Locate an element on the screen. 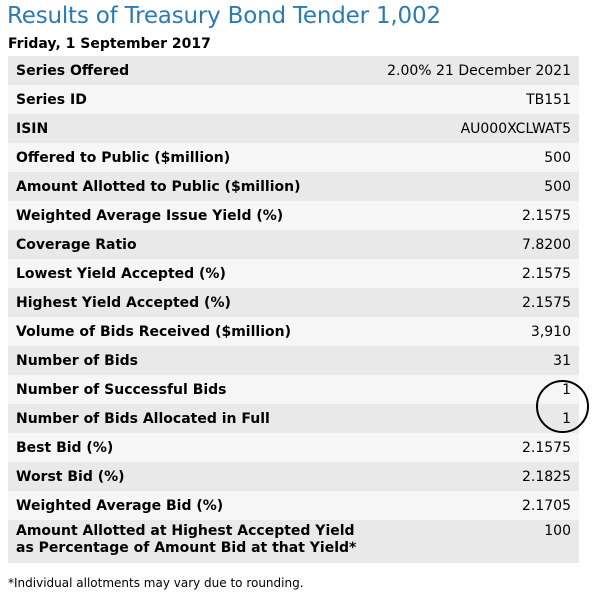  row-value: TB151 is located at coordinates (479, 99).